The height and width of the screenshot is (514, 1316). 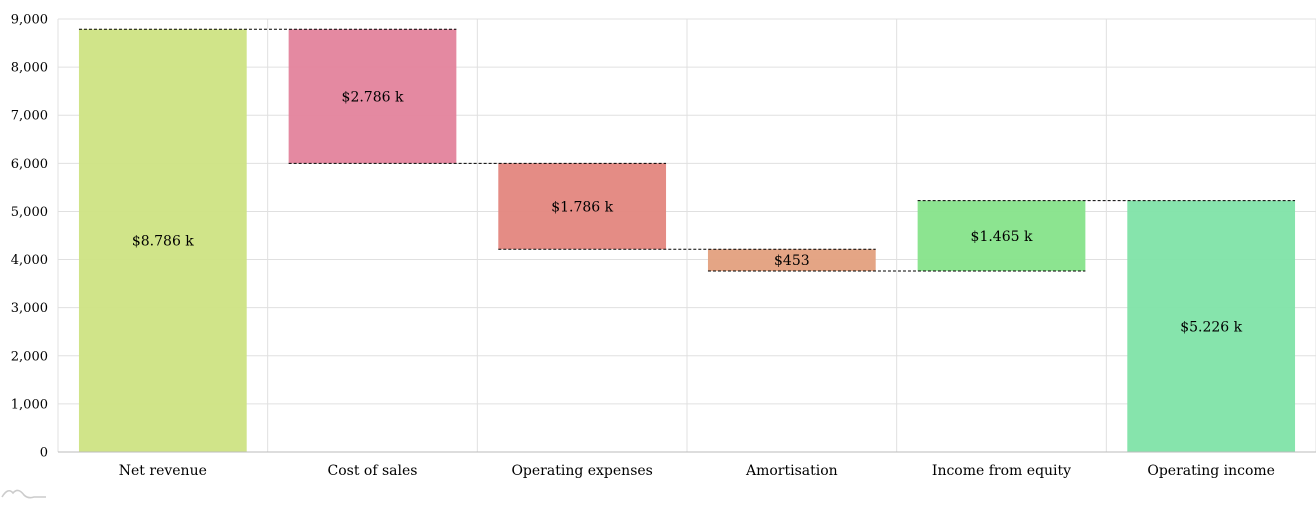 I want to click on y-tick-label: 2,000, so click(x=29, y=356).